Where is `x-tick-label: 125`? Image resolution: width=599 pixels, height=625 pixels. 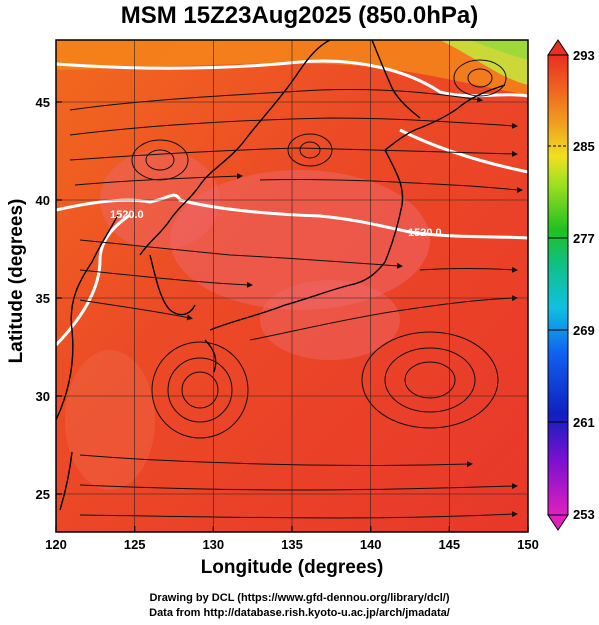 x-tick-label: 125 is located at coordinates (135, 544).